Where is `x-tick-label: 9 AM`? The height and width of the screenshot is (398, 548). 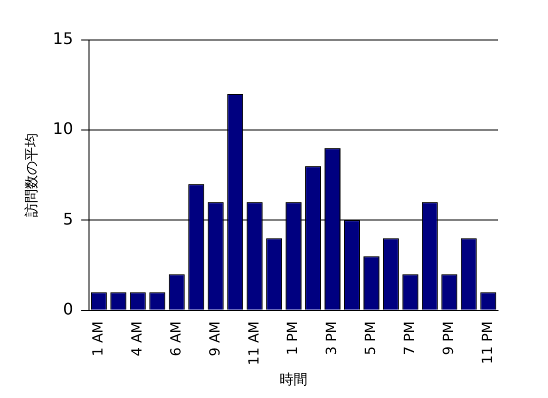 x-tick-label: 9 AM is located at coordinates (215, 338).